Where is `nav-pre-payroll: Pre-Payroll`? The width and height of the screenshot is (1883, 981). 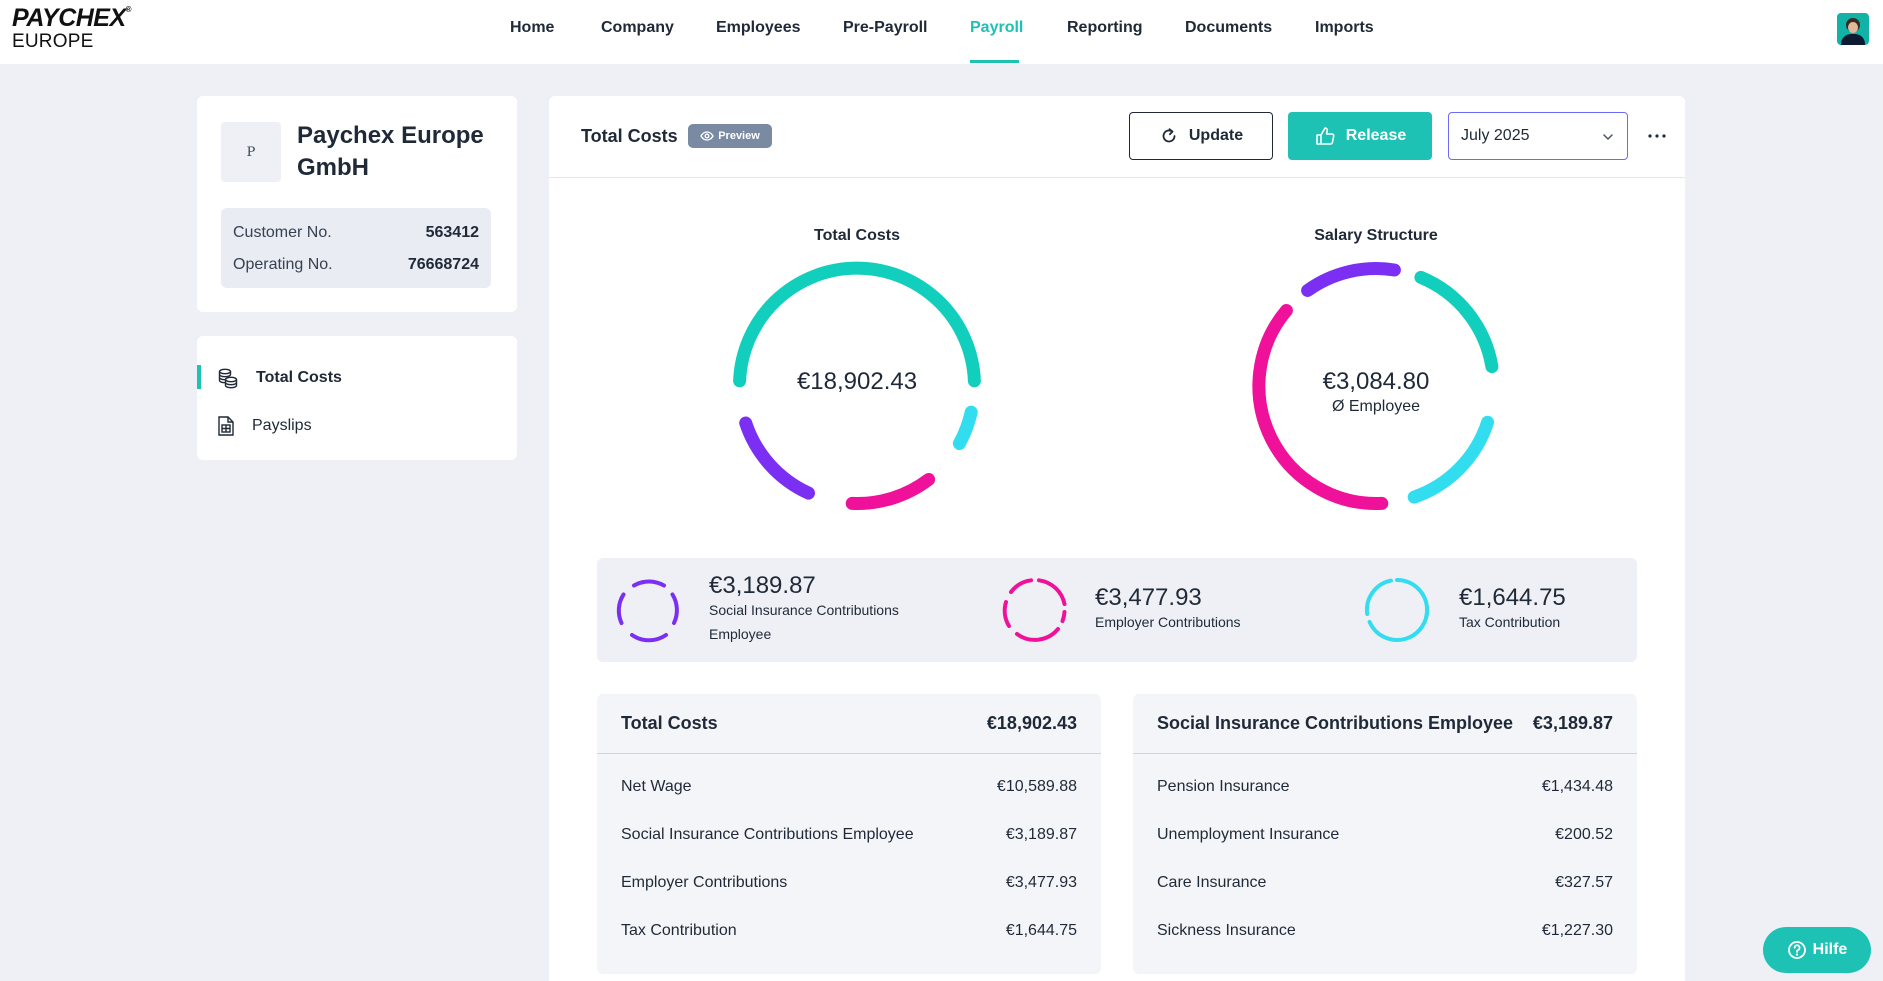 nav-pre-payroll: Pre-Payroll is located at coordinates (885, 27).